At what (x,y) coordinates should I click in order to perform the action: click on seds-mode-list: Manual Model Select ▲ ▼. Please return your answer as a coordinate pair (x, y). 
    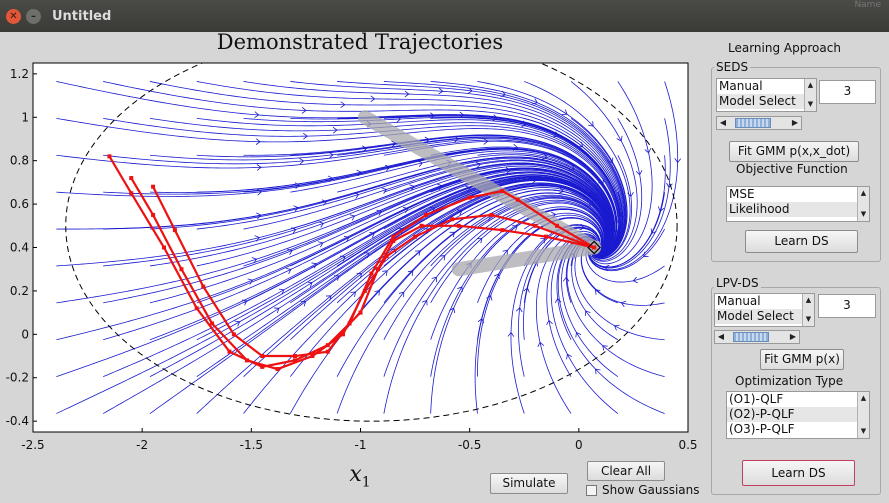
    Looking at the image, I should click on (766, 95).